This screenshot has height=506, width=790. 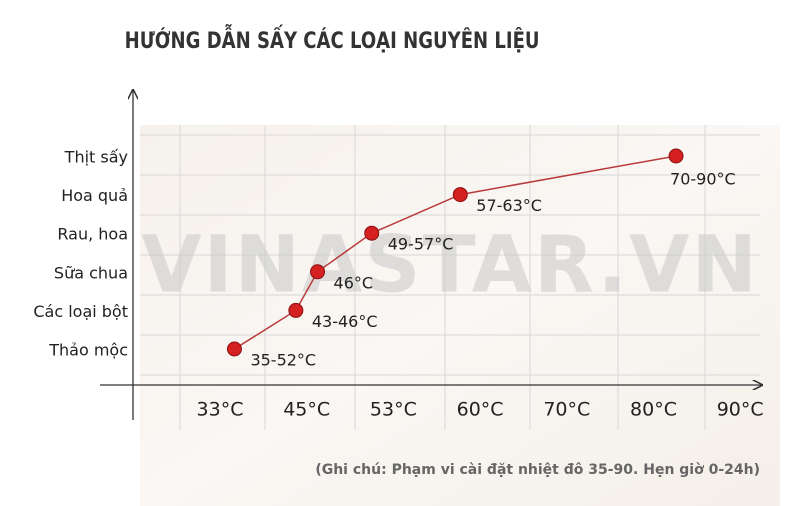 What do you see at coordinates (566, 410) in the screenshot?
I see `x-tick-label: 70°C` at bounding box center [566, 410].